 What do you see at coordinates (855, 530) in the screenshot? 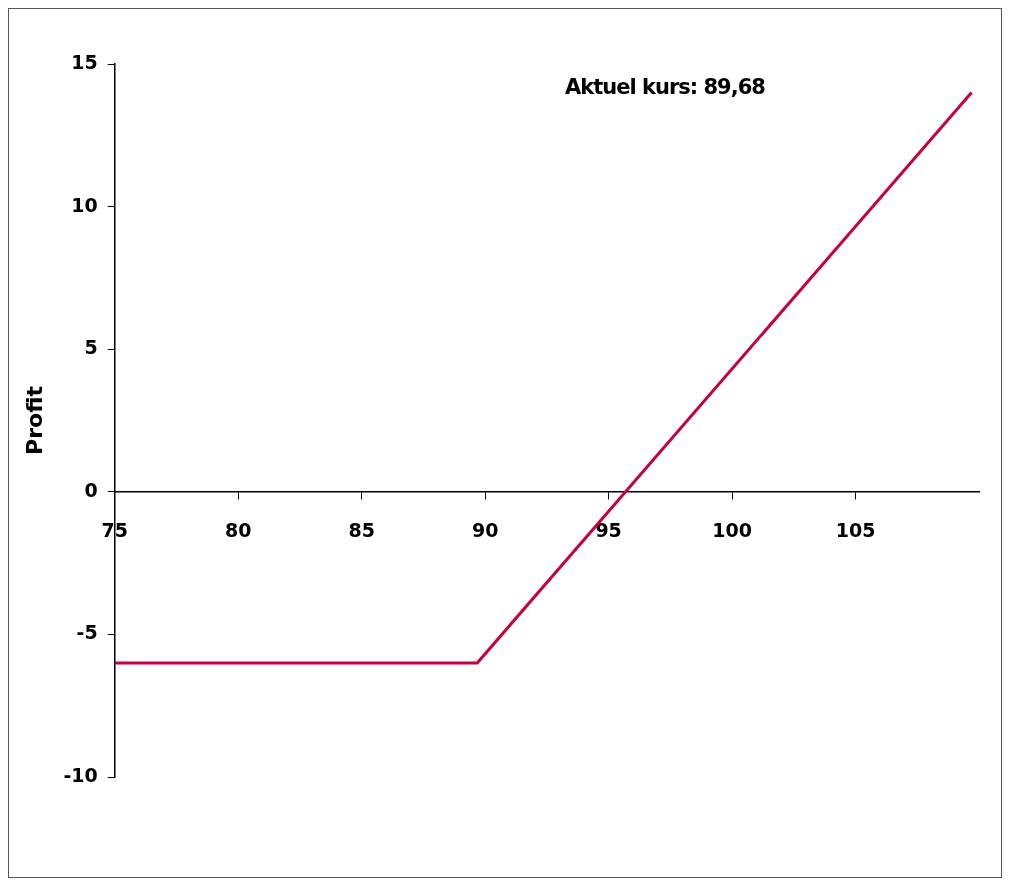
I see `x-tick-label: 105` at bounding box center [855, 530].